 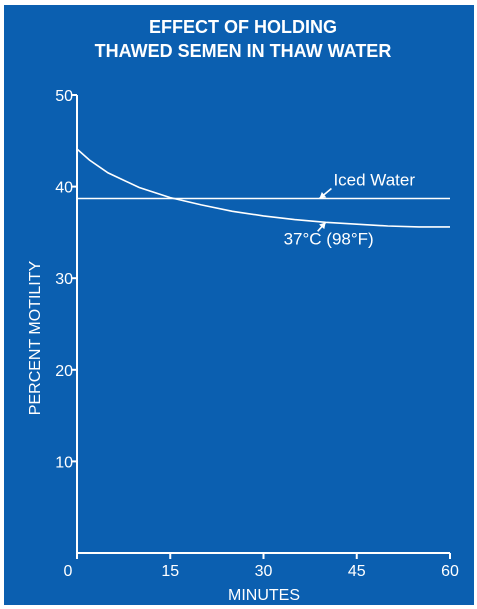 I want to click on y-axis-label: PERCENT MOTILITY, so click(x=35, y=337).